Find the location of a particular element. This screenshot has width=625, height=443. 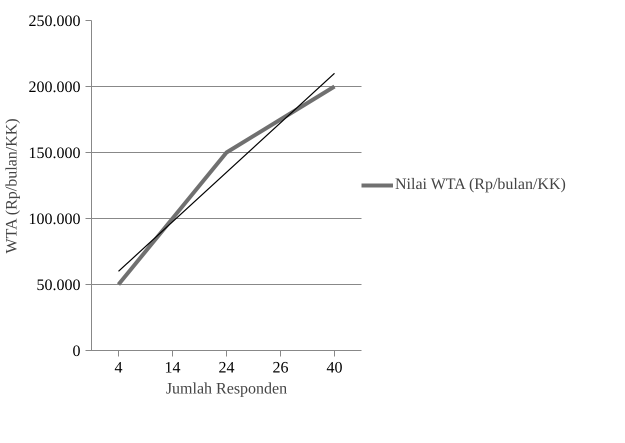

x-axis-title: Jumlah Responden is located at coordinates (227, 389).